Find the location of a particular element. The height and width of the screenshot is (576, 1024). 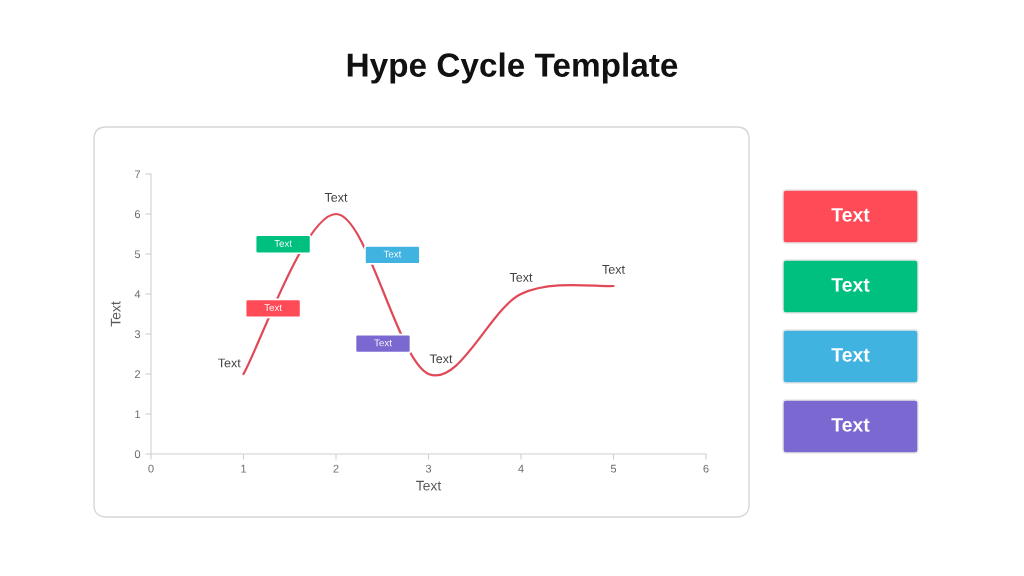

y-tick-label: 4 is located at coordinates (137, 294).